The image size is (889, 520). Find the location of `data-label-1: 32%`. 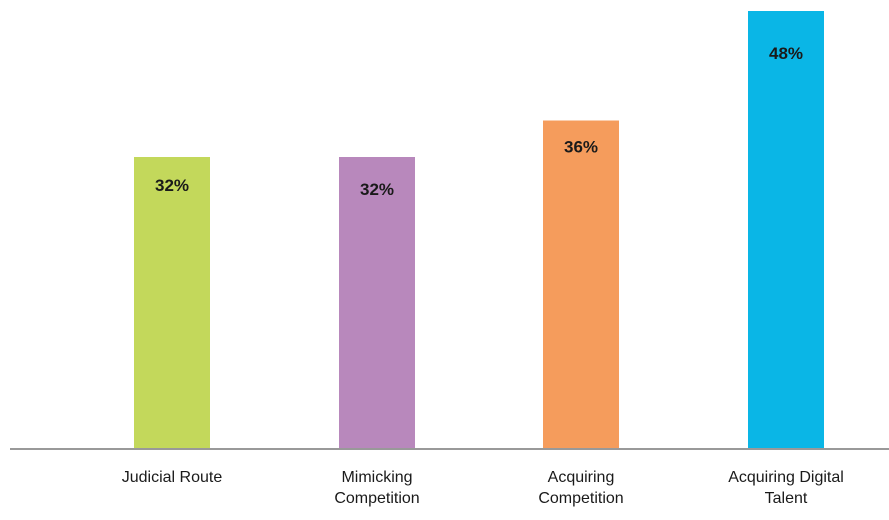

data-label-1: 32% is located at coordinates (377, 189).